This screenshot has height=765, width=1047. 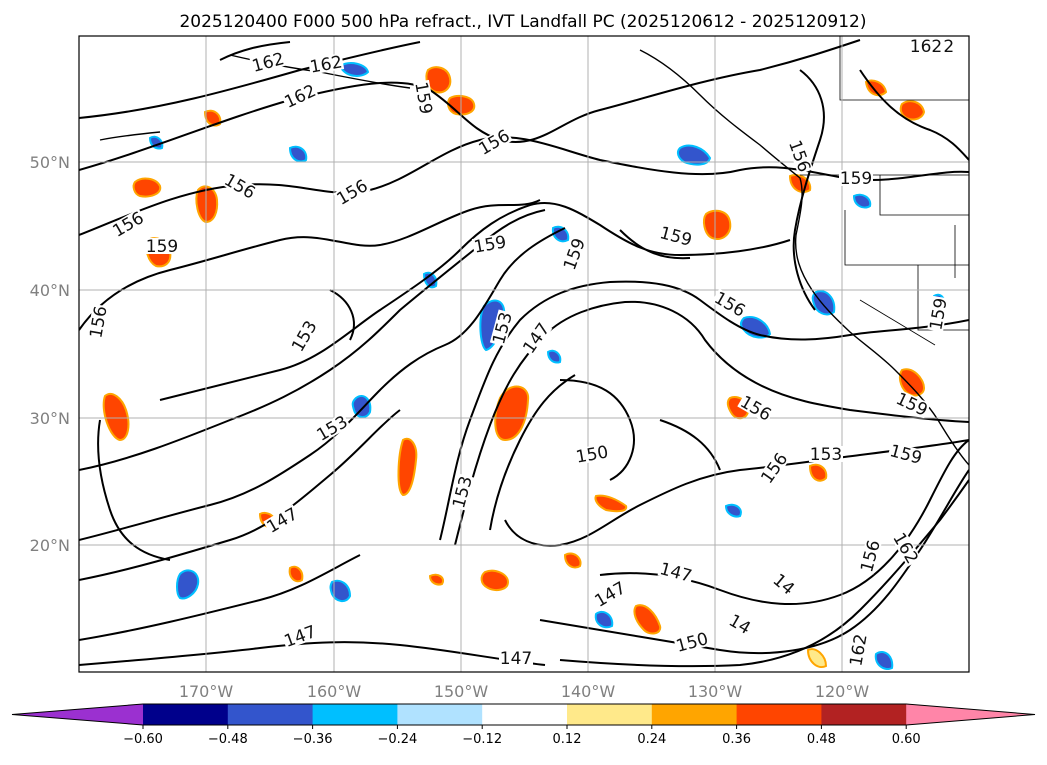 What do you see at coordinates (715, 691) in the screenshot?
I see `lon-label: 130°W` at bounding box center [715, 691].